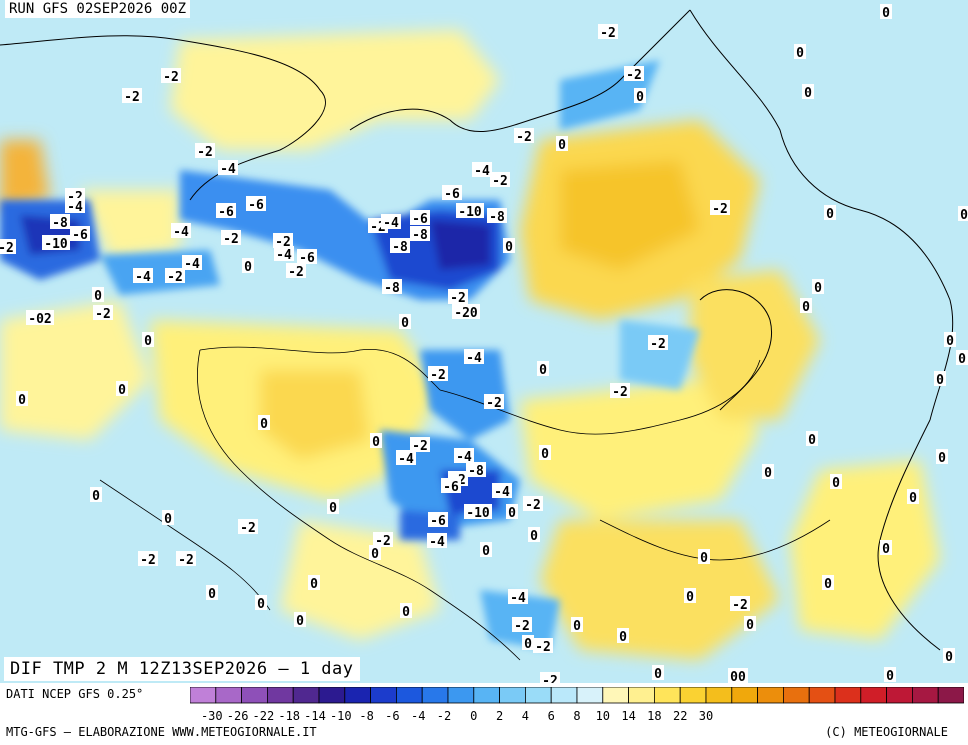 The image size is (968, 745). What do you see at coordinates (444, 716) in the screenshot?
I see `scale-tick-label: -2` at bounding box center [444, 716].